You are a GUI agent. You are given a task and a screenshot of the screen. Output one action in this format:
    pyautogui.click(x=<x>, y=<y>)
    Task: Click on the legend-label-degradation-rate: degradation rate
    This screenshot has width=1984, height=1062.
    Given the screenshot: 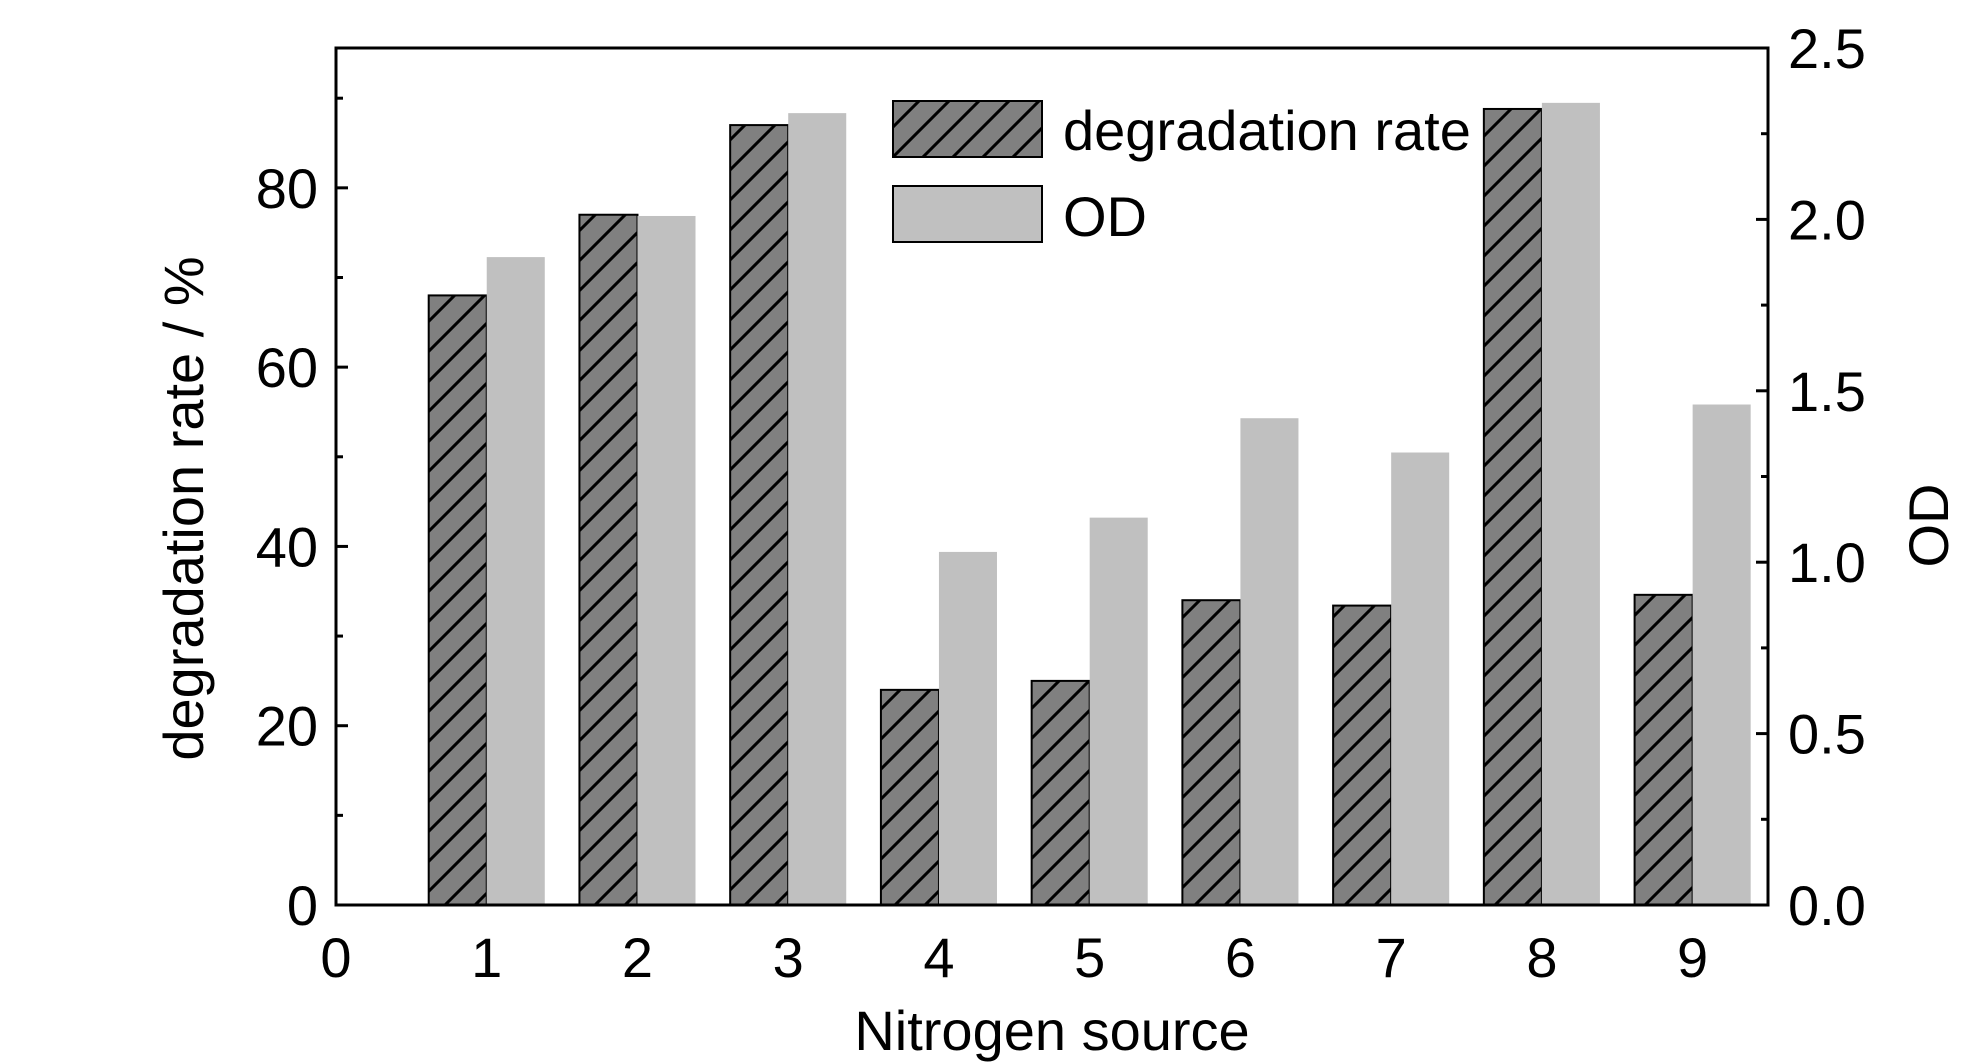 What is the action you would take?
    pyautogui.click(x=1267, y=130)
    